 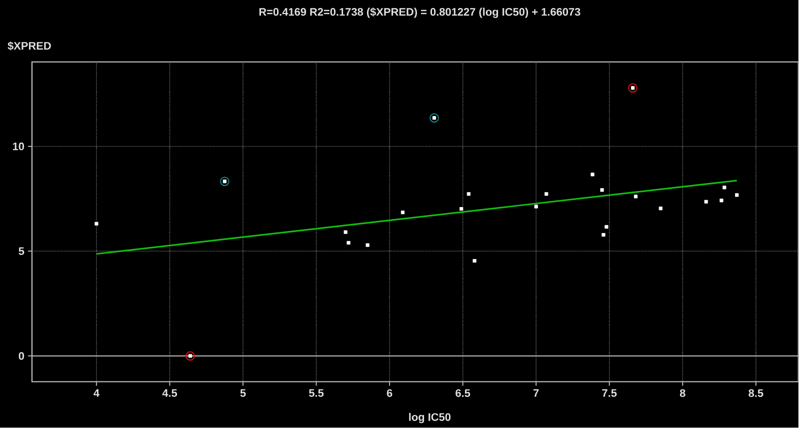 What do you see at coordinates (316, 393) in the screenshot?
I see `x-tick-label: 5.5` at bounding box center [316, 393].